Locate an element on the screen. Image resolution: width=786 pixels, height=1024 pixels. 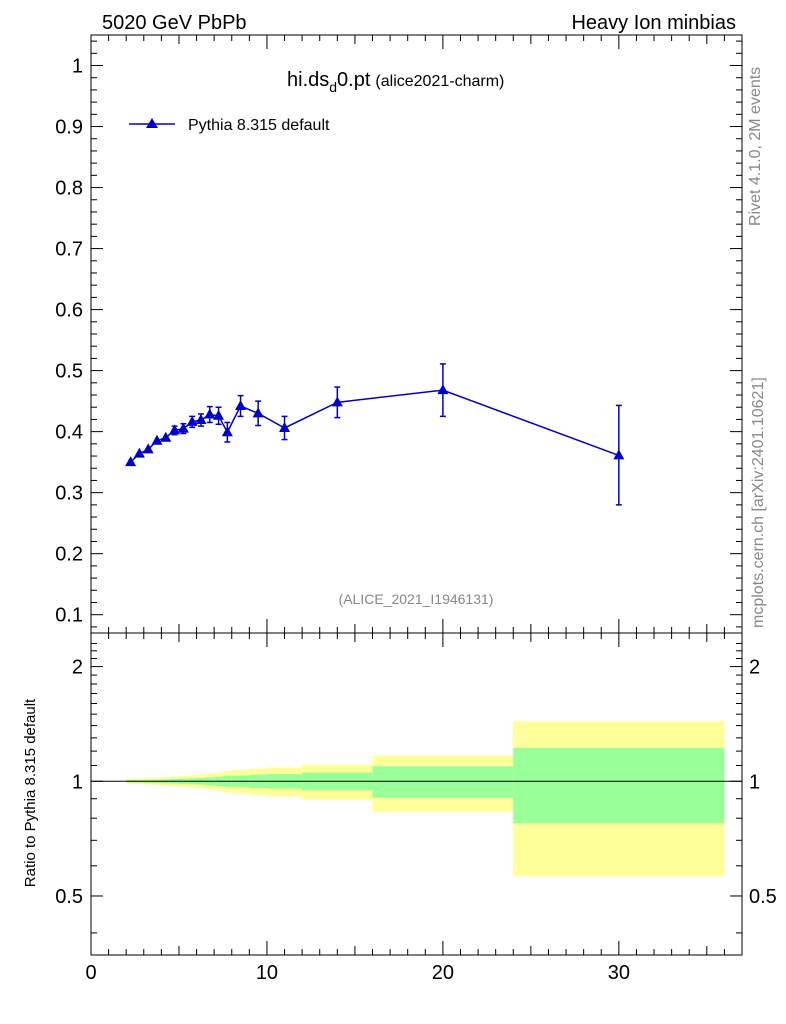
xtick-labels: 0 10 20 30 is located at coordinates (357, 973).